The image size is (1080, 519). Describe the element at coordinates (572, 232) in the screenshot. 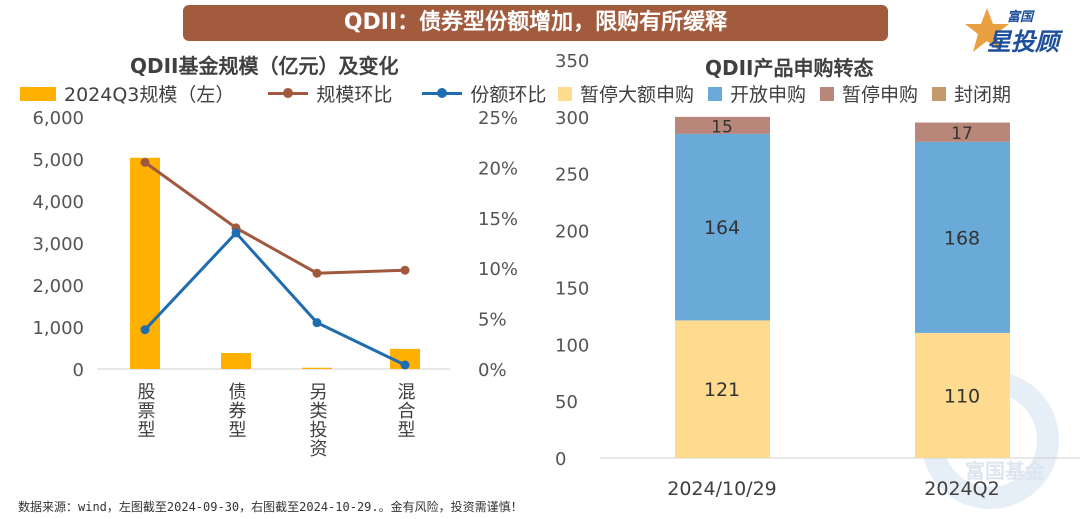

I see `y-tick-label: 200` at that location.